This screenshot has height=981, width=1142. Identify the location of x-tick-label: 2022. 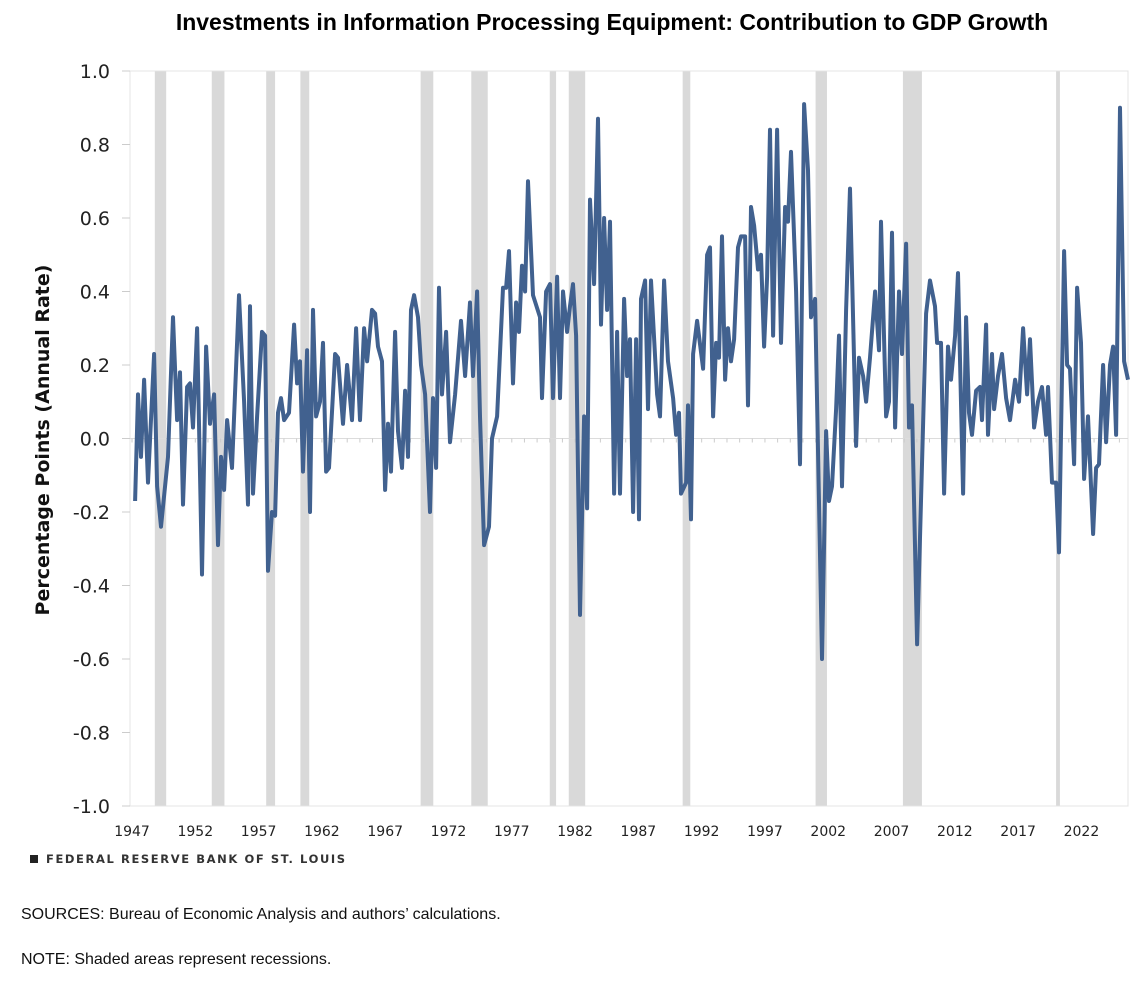
(1082, 832).